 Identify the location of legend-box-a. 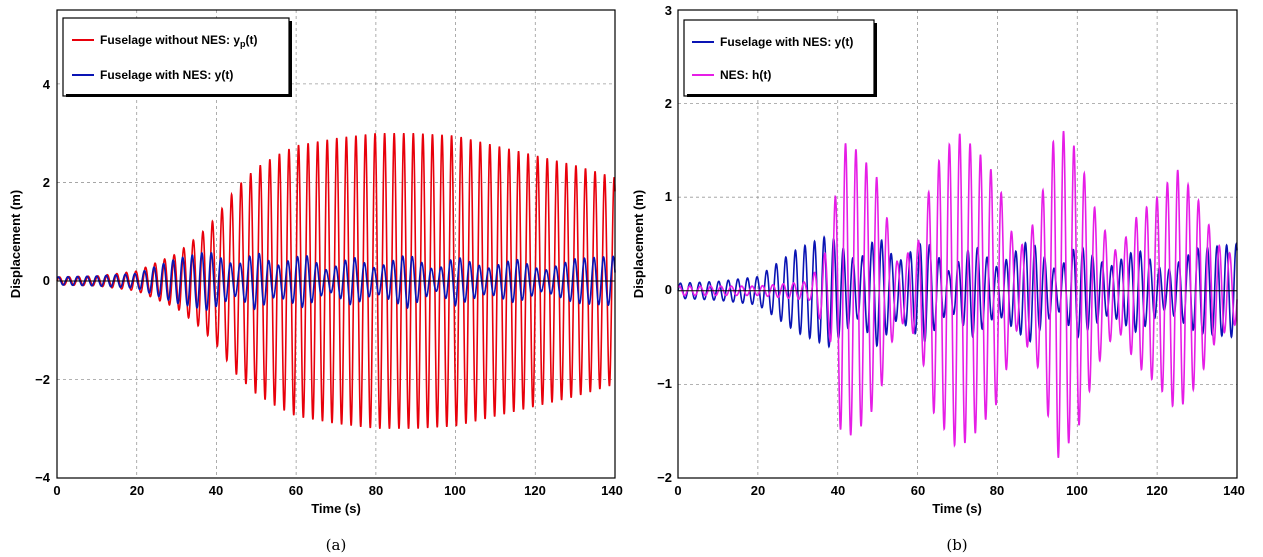
(176, 57).